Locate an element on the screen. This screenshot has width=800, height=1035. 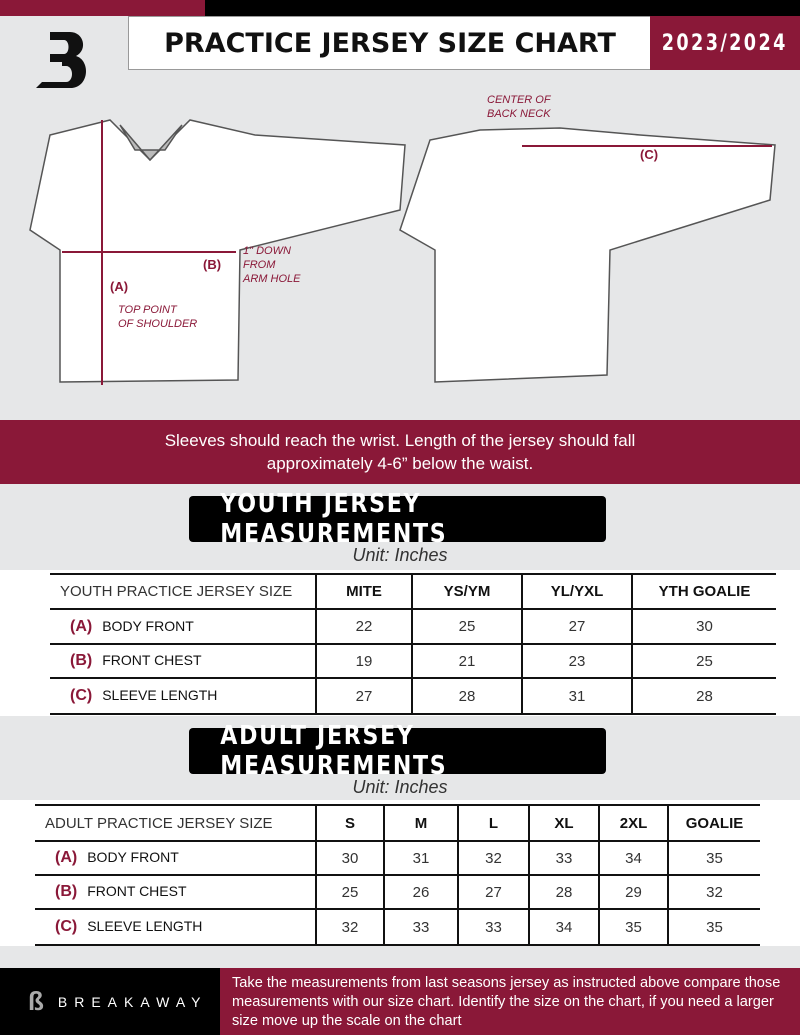
youth-title-text: YOUTH JERSEY MEASUREMENTS is located at coordinates (334, 519).